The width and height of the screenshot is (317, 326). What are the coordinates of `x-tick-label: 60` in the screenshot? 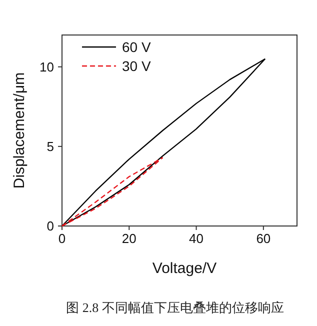 It's located at (263, 238).